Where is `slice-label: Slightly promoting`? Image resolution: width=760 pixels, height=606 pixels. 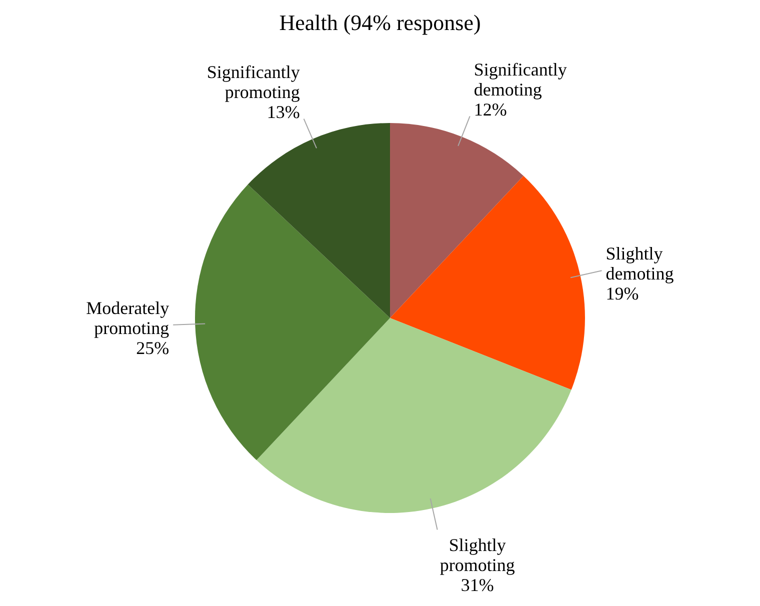
slice-label: Slightly promoting is located at coordinates (477, 554).